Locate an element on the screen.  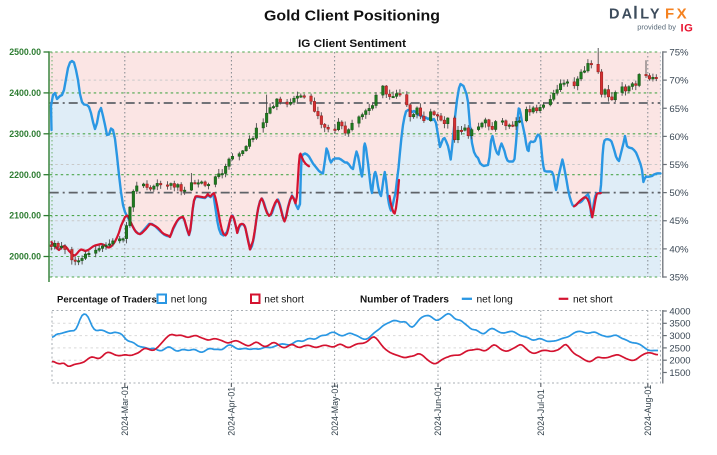
svg-text: 2024-Jun-01 is located at coordinates (438, 411).